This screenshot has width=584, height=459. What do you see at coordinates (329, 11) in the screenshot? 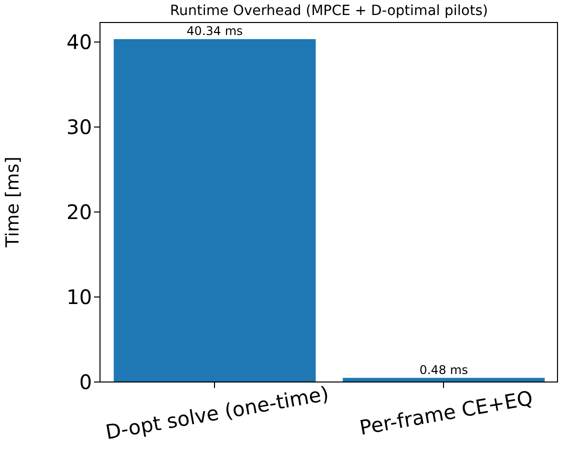
I see `chart-title: Runtime Overhead (MPCE + D-optimal pilots)` at bounding box center [329, 11].